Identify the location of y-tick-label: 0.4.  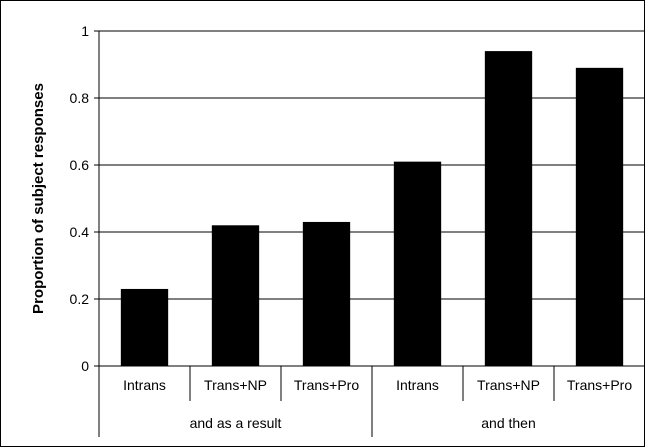
(80, 232).